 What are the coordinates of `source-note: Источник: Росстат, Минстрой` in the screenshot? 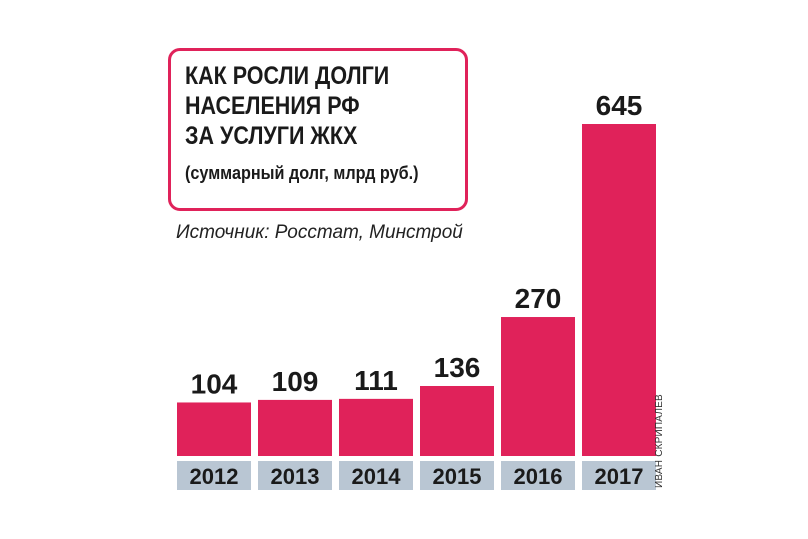 It's located at (319, 232).